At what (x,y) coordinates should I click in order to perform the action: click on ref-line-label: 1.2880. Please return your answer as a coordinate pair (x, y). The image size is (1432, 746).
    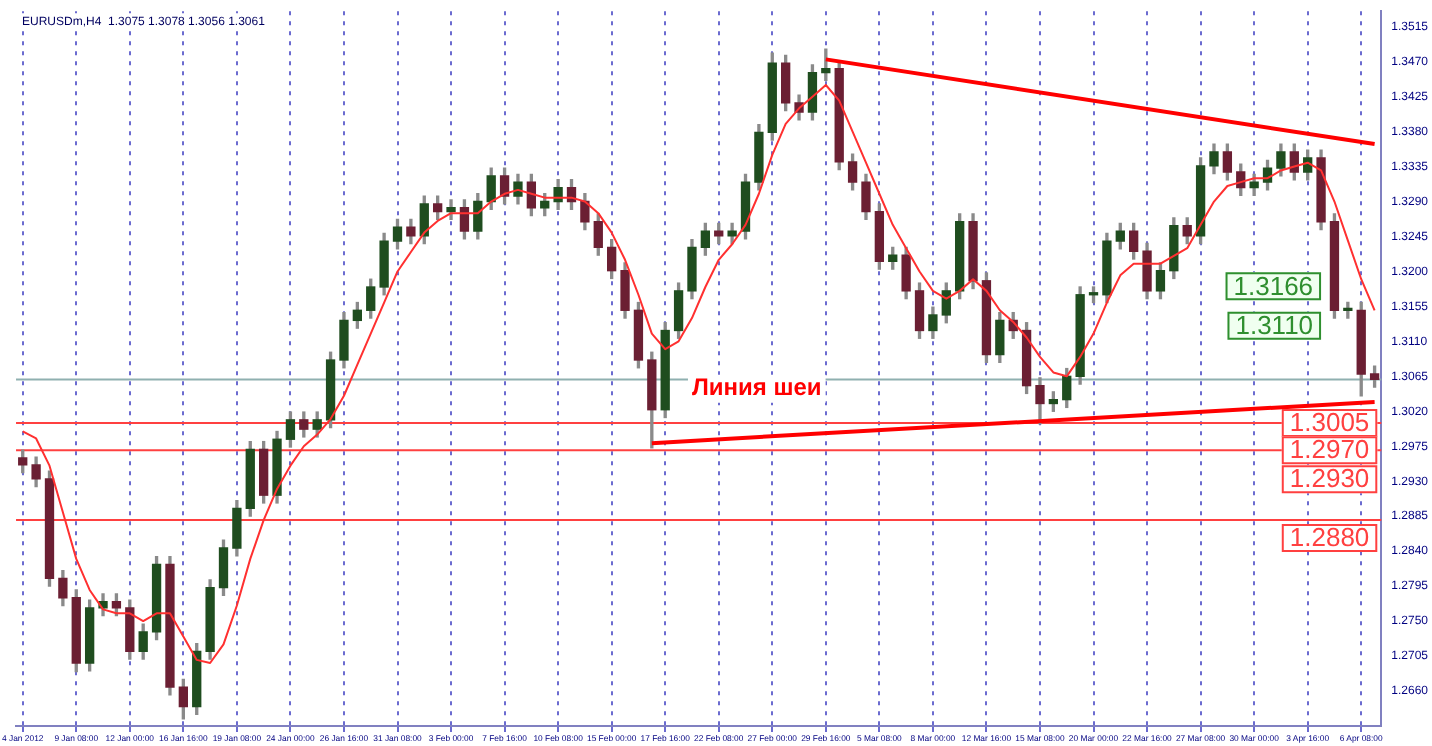
    Looking at the image, I should click on (1329, 537).